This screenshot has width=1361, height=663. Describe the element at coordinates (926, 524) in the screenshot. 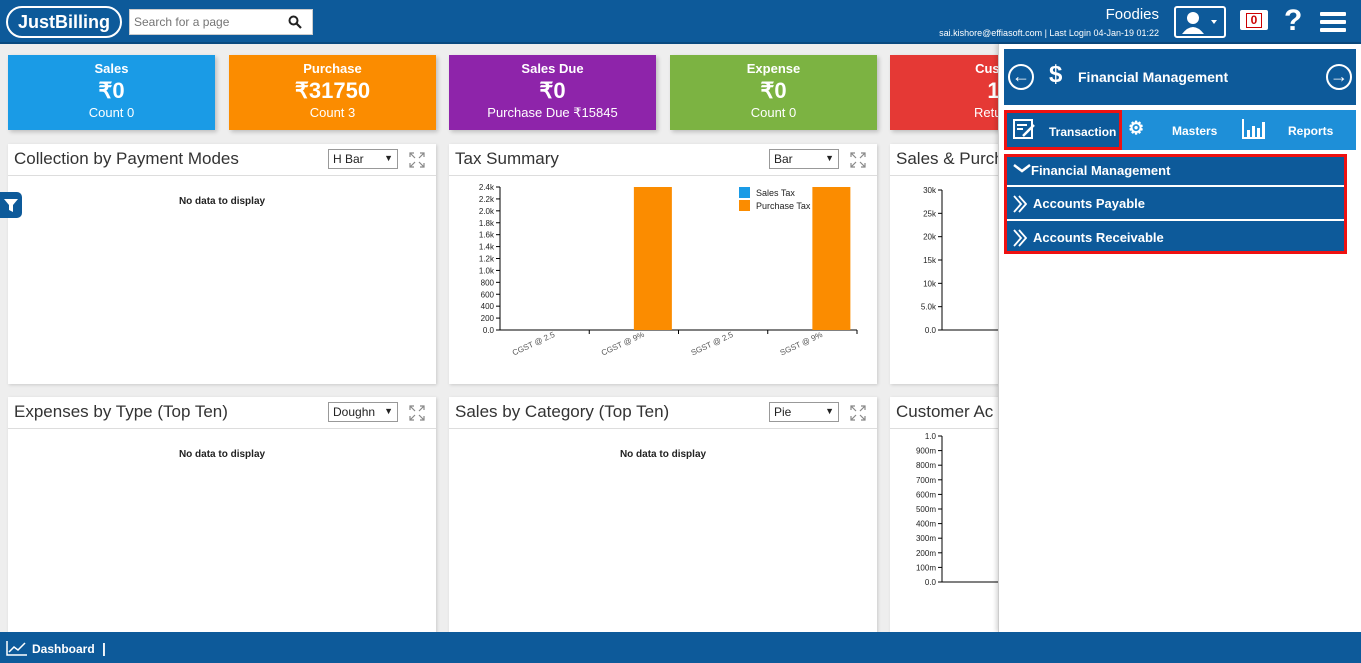

I see `y-tick-label: 400m` at that location.